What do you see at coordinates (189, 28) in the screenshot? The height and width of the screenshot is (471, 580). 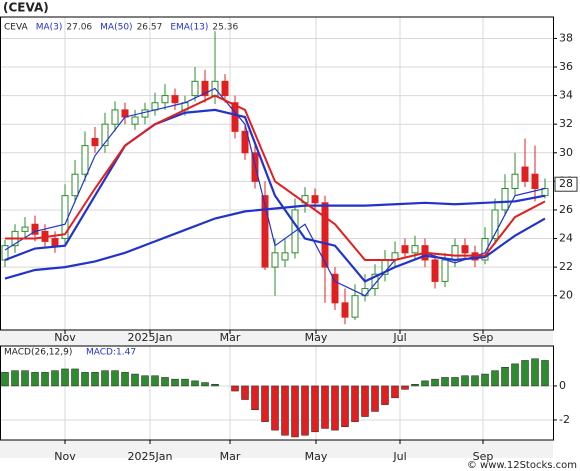 I see `legend-label: EMA(13)` at bounding box center [189, 28].